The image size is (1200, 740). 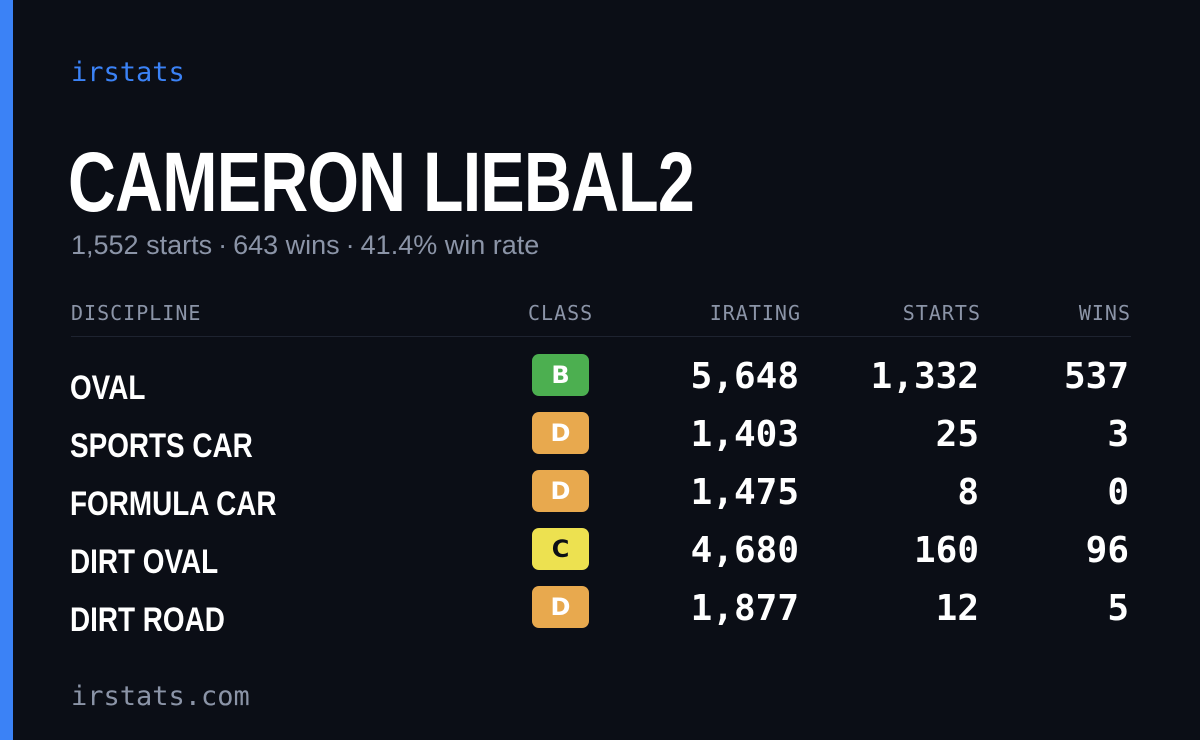 What do you see at coordinates (6, 370) in the screenshot?
I see `accent-bar` at bounding box center [6, 370].